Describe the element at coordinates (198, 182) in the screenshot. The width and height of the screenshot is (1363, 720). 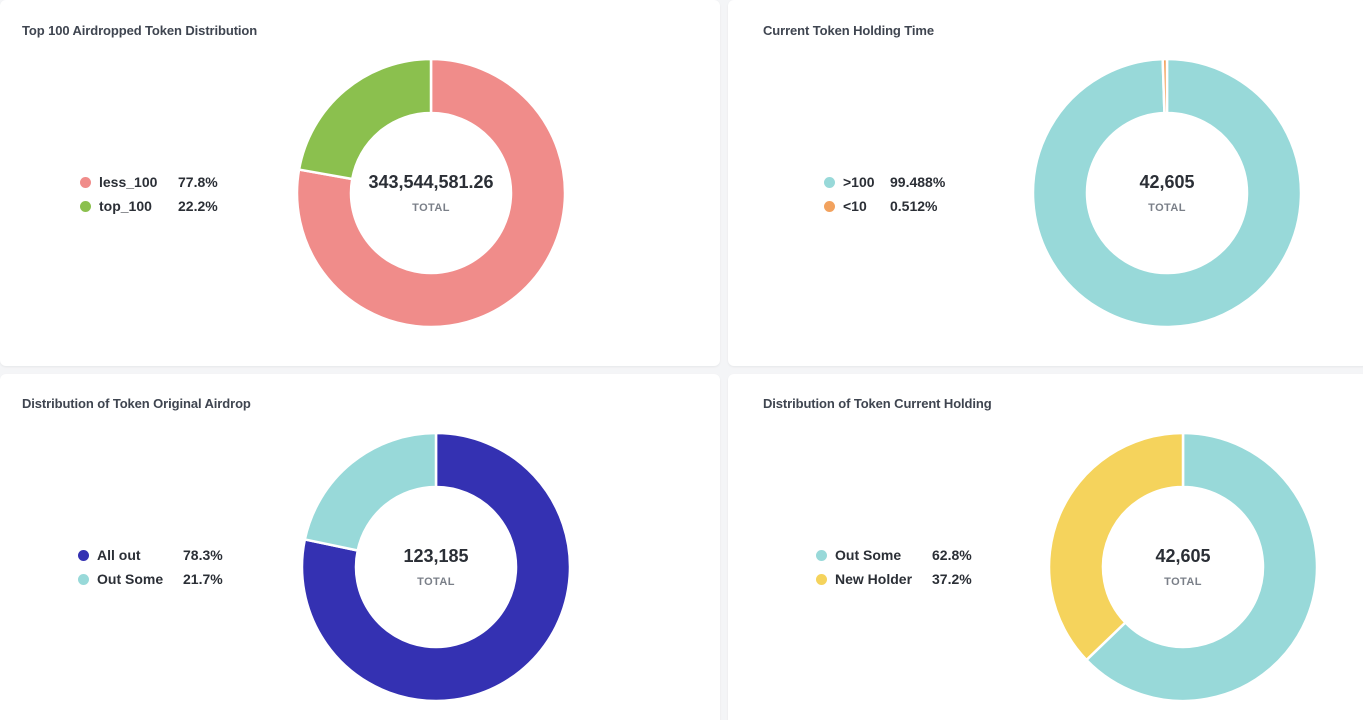
I see `legend-value: 77.8%` at that location.